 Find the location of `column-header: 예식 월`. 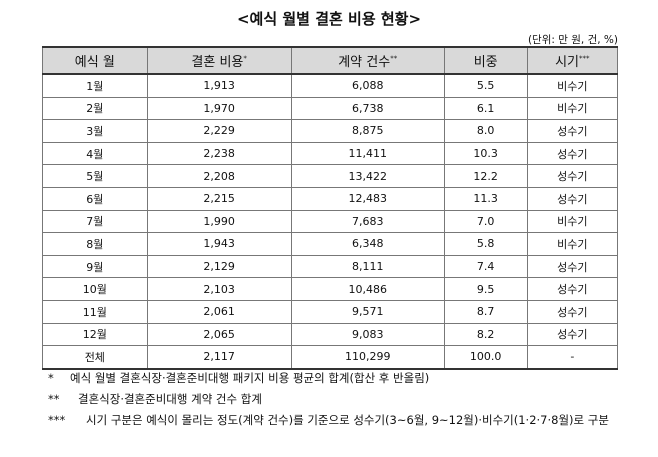

column-header: 예식 월 is located at coordinates (95, 60).